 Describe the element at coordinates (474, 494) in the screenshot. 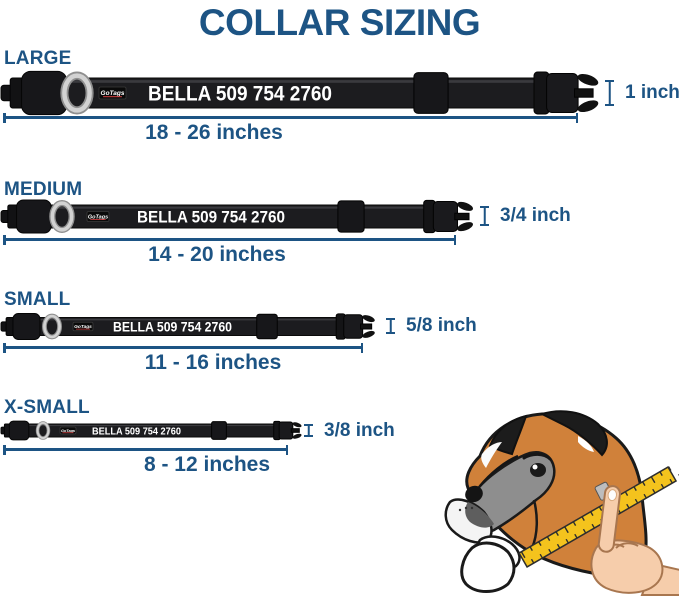

I see `dog-nose` at that location.